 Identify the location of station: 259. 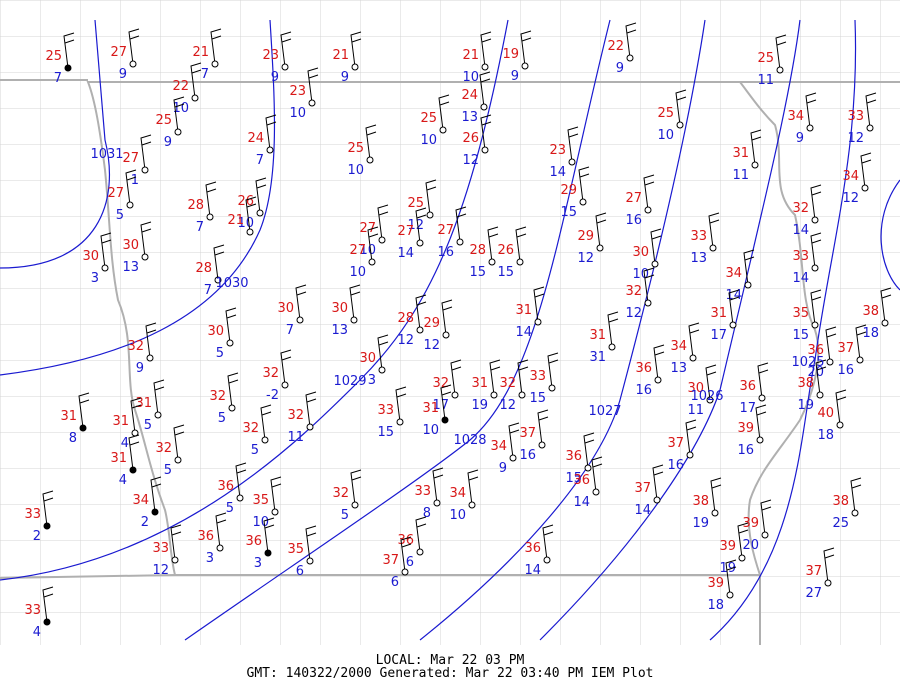
(170, 123).